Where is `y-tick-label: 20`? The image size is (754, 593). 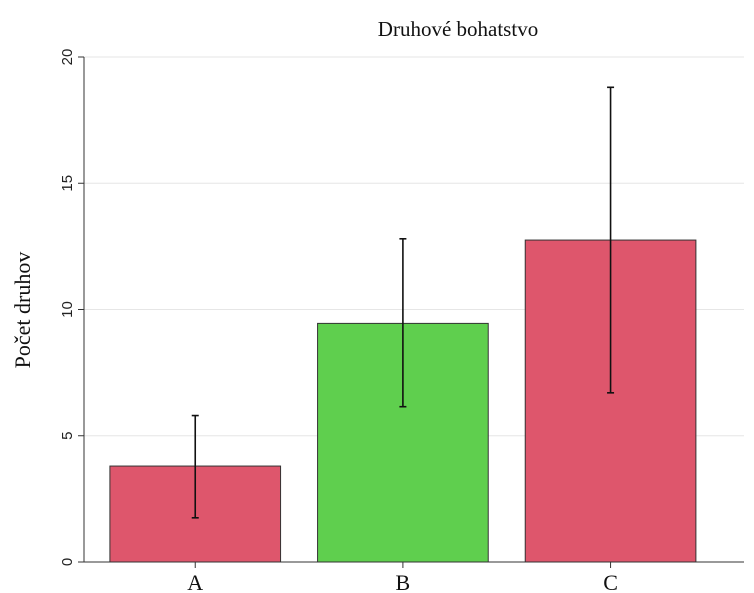
y-tick-label: 20 is located at coordinates (67, 57).